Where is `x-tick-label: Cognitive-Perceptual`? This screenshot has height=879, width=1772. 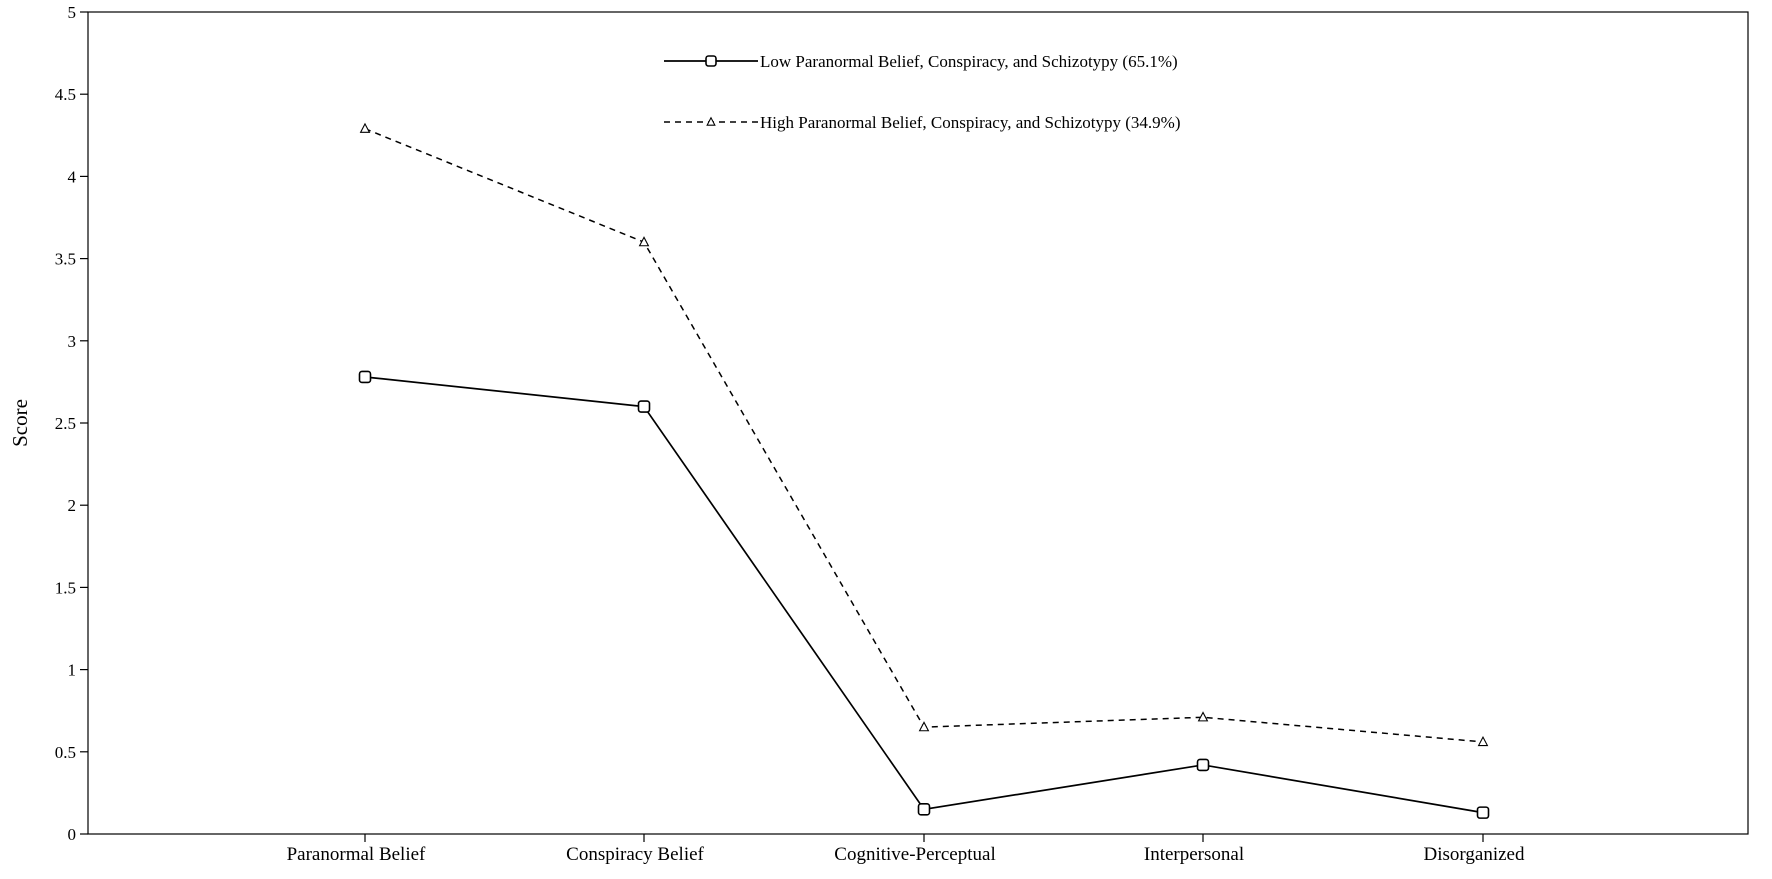
x-tick-label: Cognitive-Perceptual is located at coordinates (914, 854).